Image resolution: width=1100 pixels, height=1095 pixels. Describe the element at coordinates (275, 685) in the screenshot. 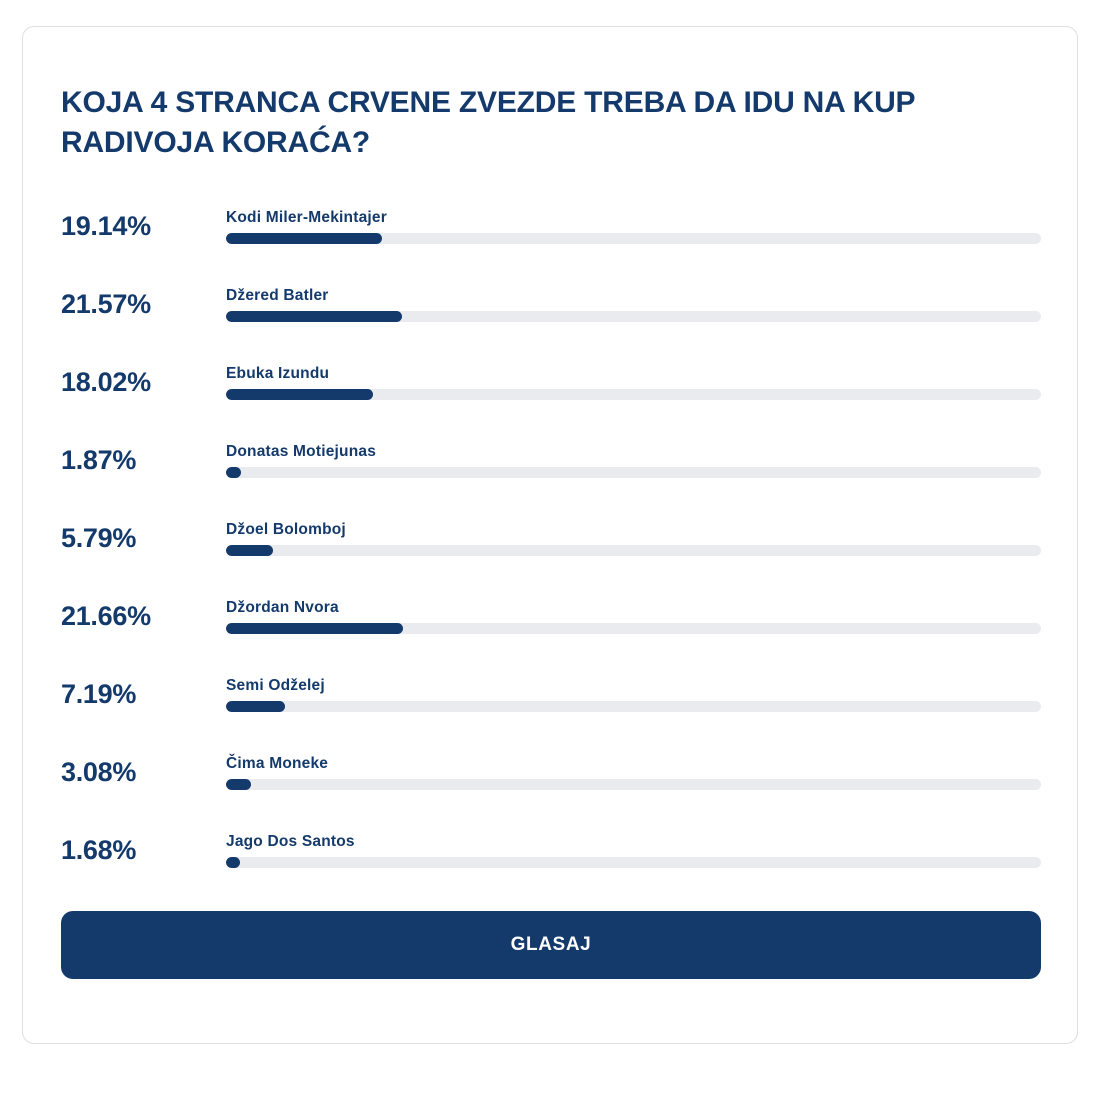

I see `poll-option-label: Semi Odželej` at that location.